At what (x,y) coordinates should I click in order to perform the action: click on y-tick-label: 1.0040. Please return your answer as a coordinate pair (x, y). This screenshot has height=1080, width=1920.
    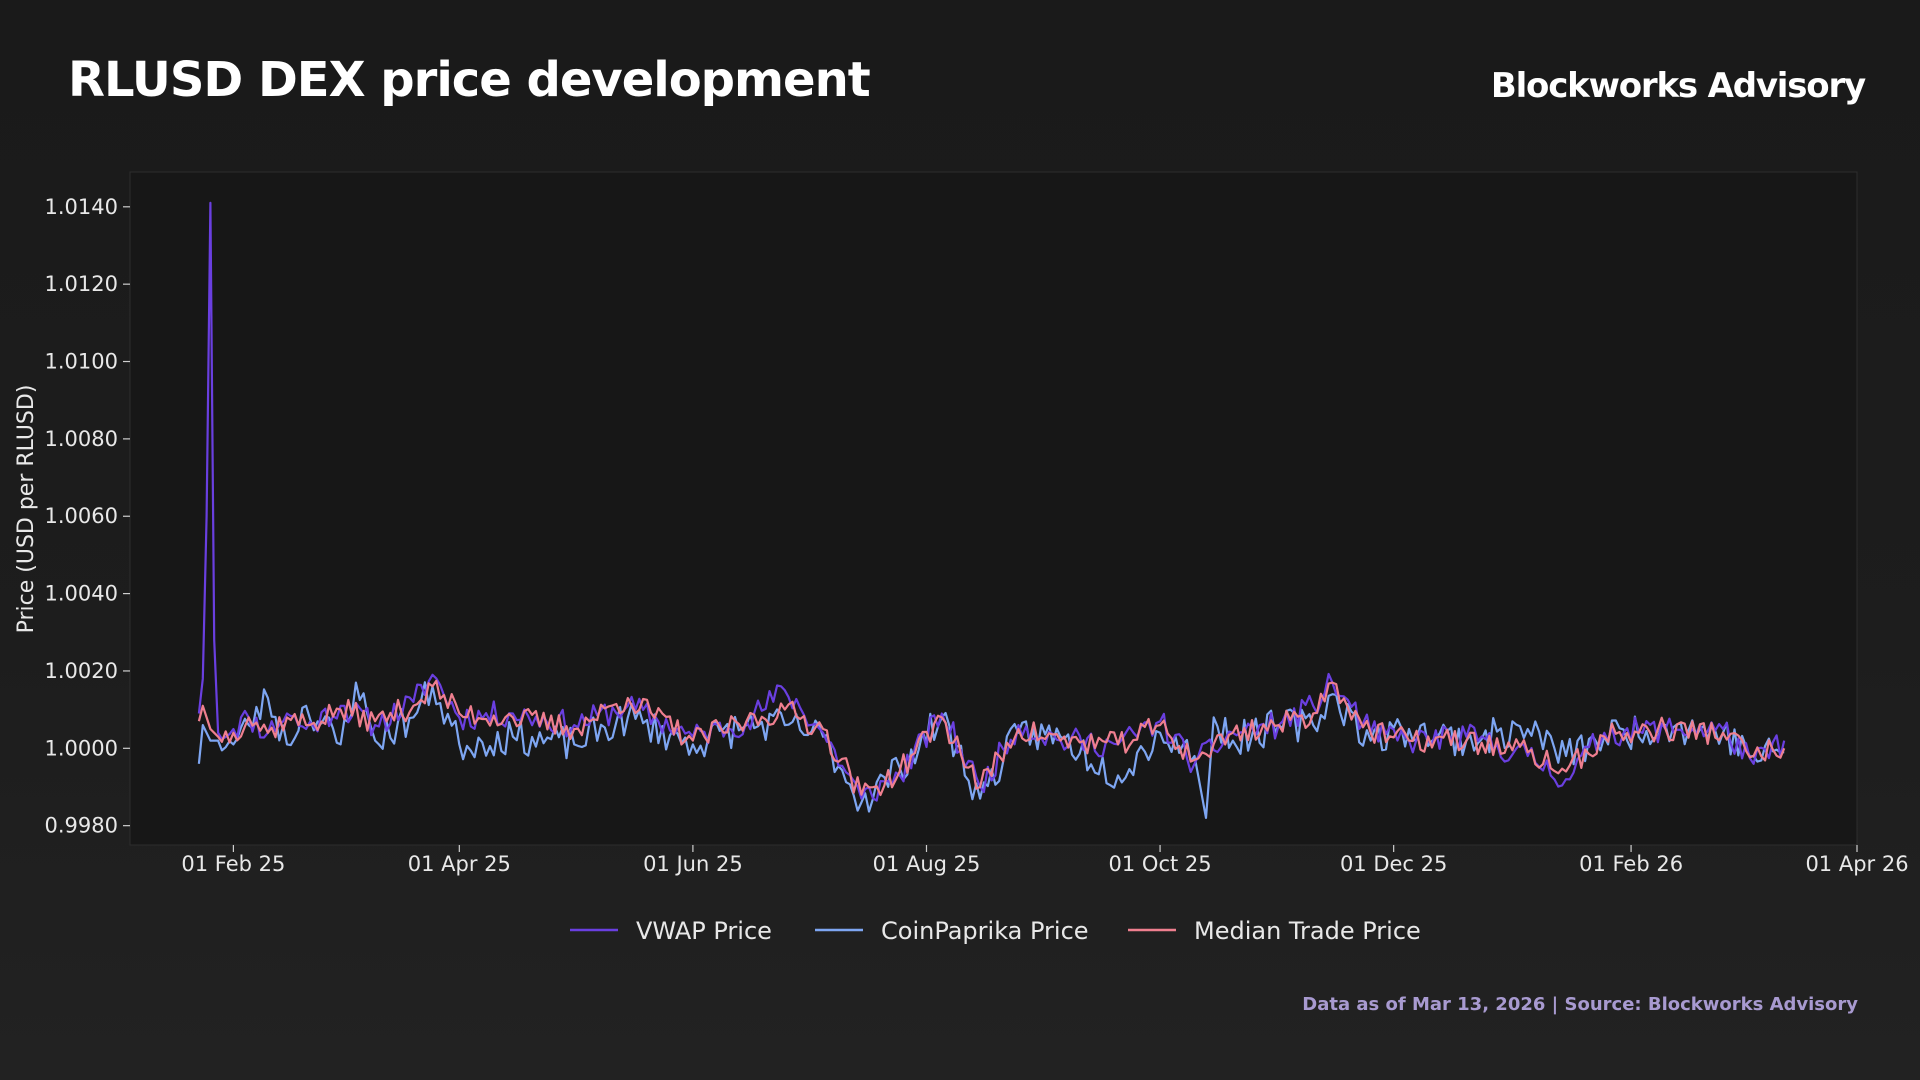
    Looking at the image, I should click on (81, 594).